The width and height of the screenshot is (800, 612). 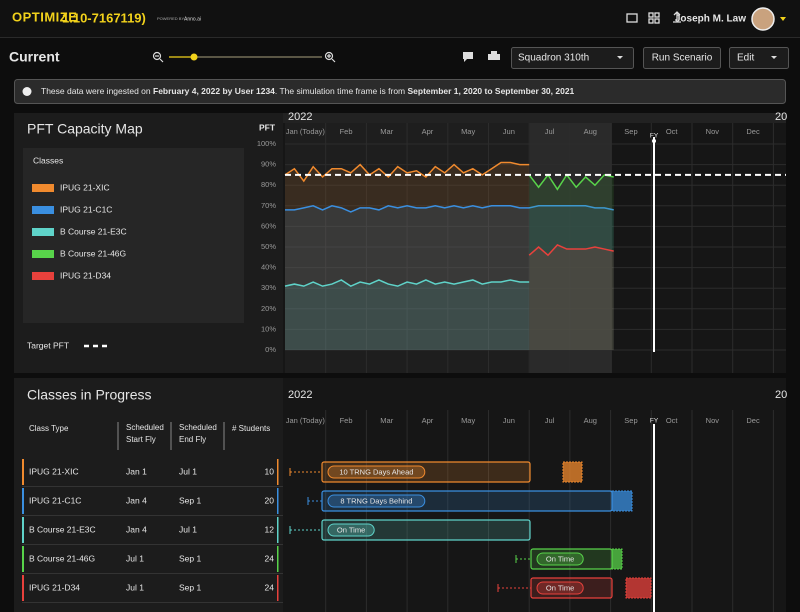 I want to click on icon-grid-b, so click(x=657, y=15).